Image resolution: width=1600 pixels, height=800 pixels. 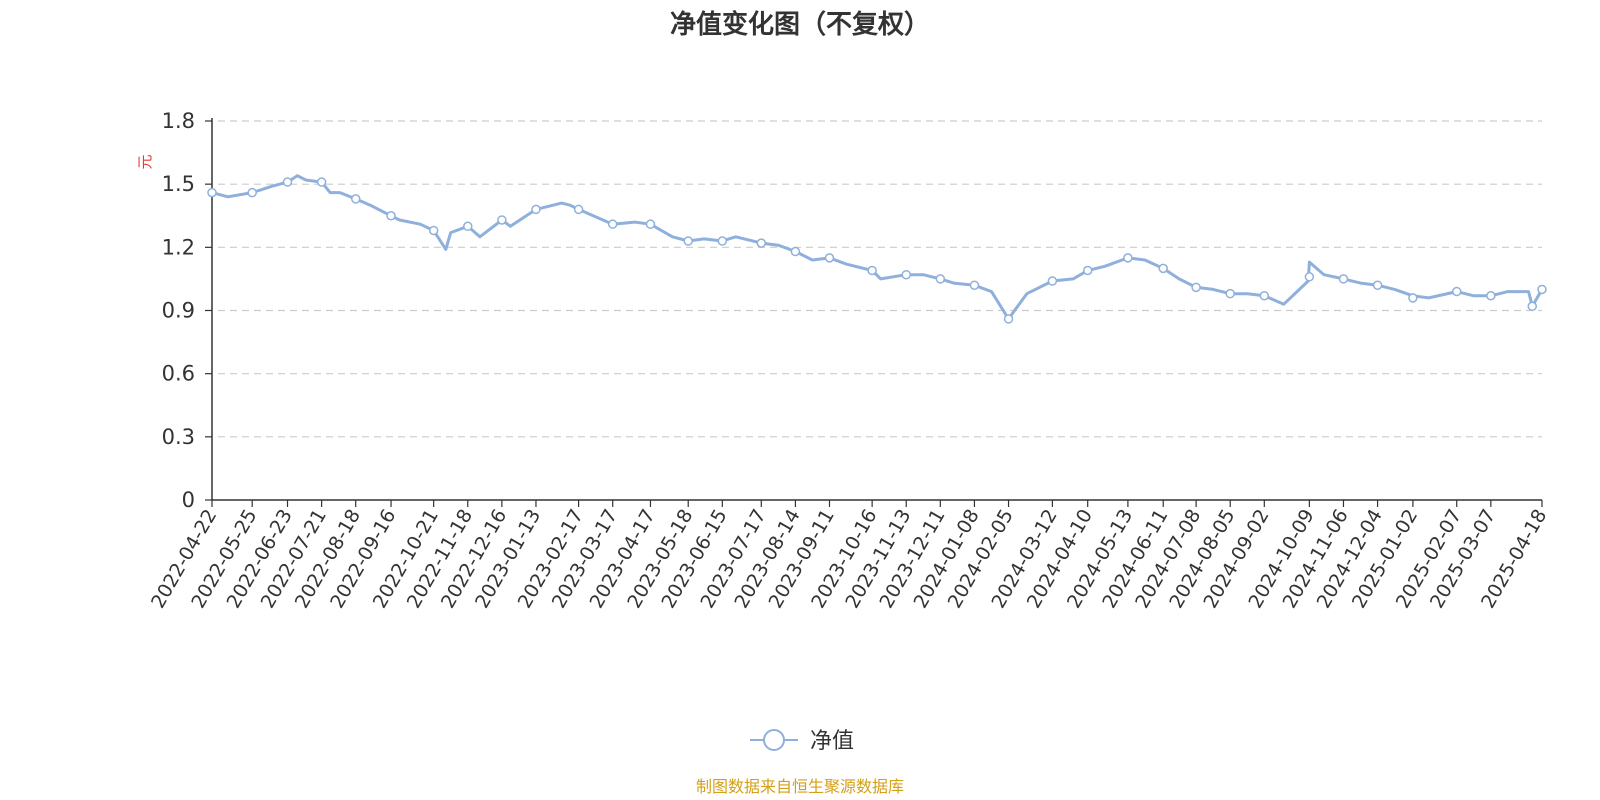 I want to click on y-tick-label: 1.8, so click(x=178, y=121).